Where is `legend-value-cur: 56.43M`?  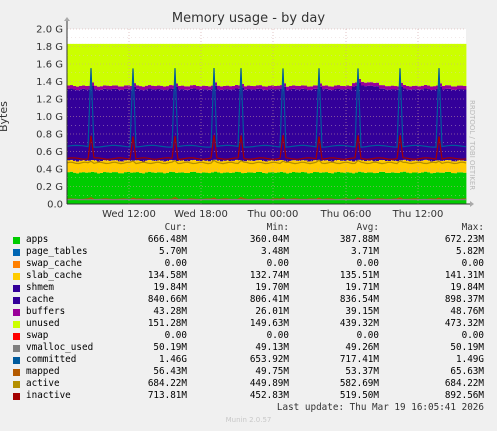 legend-value-cur: 56.43M is located at coordinates (170, 371).